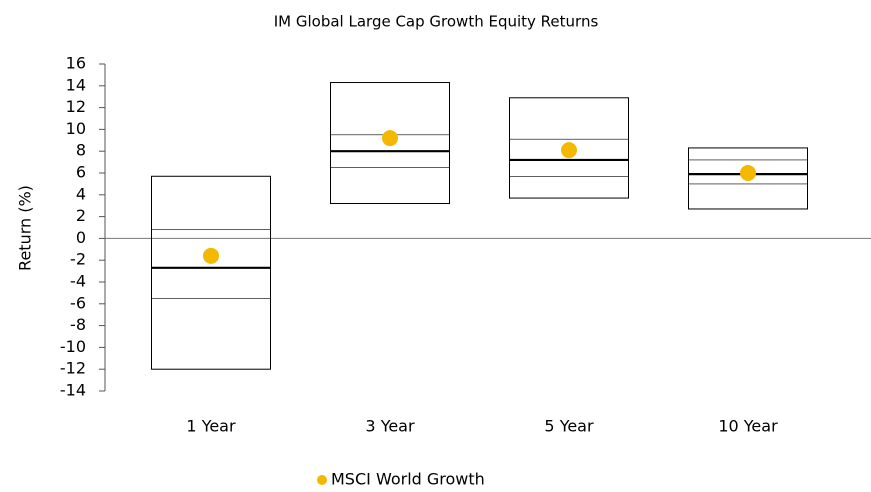  What do you see at coordinates (73, 390) in the screenshot?
I see `y-tick-label: -14` at bounding box center [73, 390].